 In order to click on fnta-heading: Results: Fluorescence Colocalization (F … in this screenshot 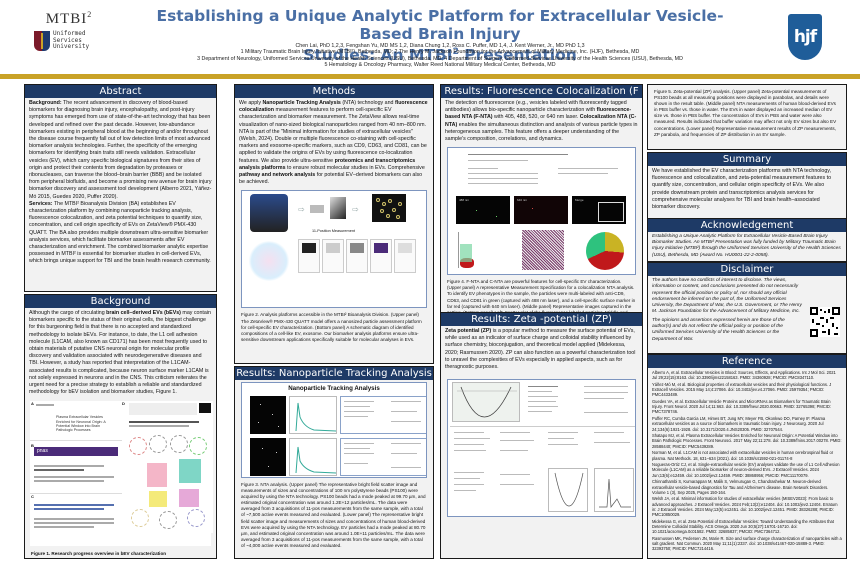, I will do `click(541, 97)`.